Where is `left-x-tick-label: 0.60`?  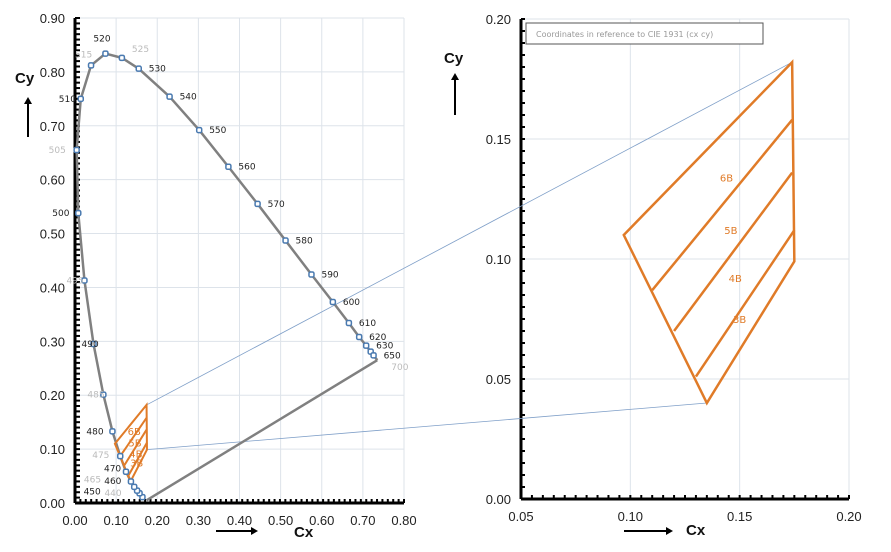
left-x-tick-label: 0.60 is located at coordinates (321, 520).